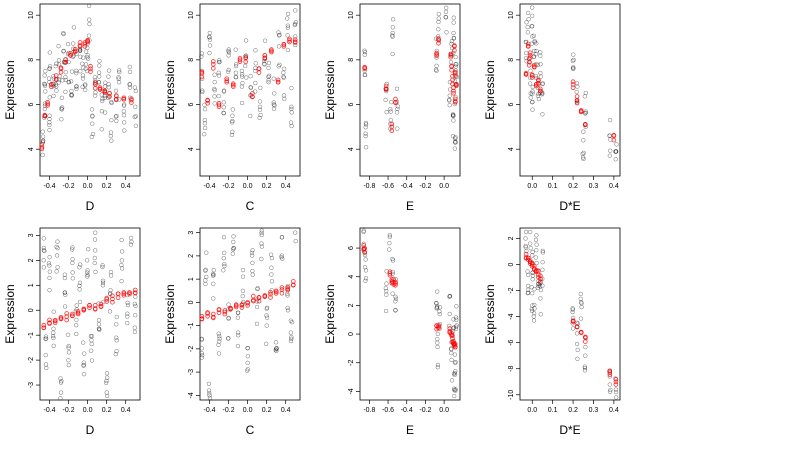 The height and width of the screenshot is (450, 800). Describe the element at coordinates (107, 410) in the screenshot. I see `x-tick-label: 0.2` at that location.